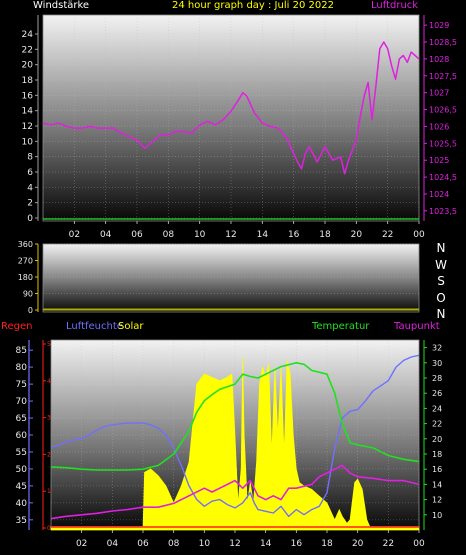 The width and height of the screenshot is (466, 555). What do you see at coordinates (30, 158) in the screenshot?
I see `windstaerke-tick-label: 8` at bounding box center [30, 158].